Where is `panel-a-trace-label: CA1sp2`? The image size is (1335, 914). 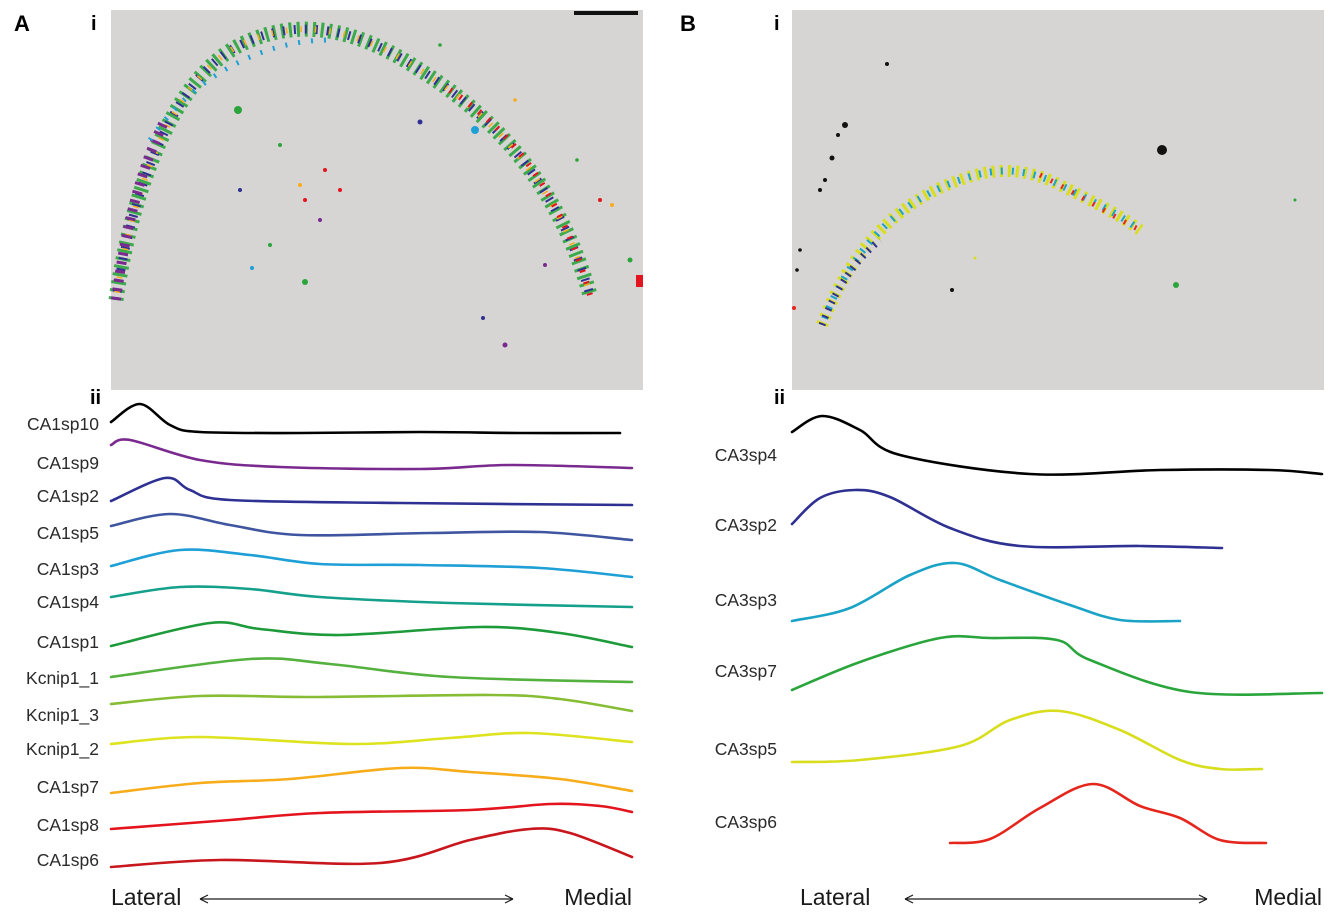
panel-a-trace-label: CA1sp2 is located at coordinates (68, 496).